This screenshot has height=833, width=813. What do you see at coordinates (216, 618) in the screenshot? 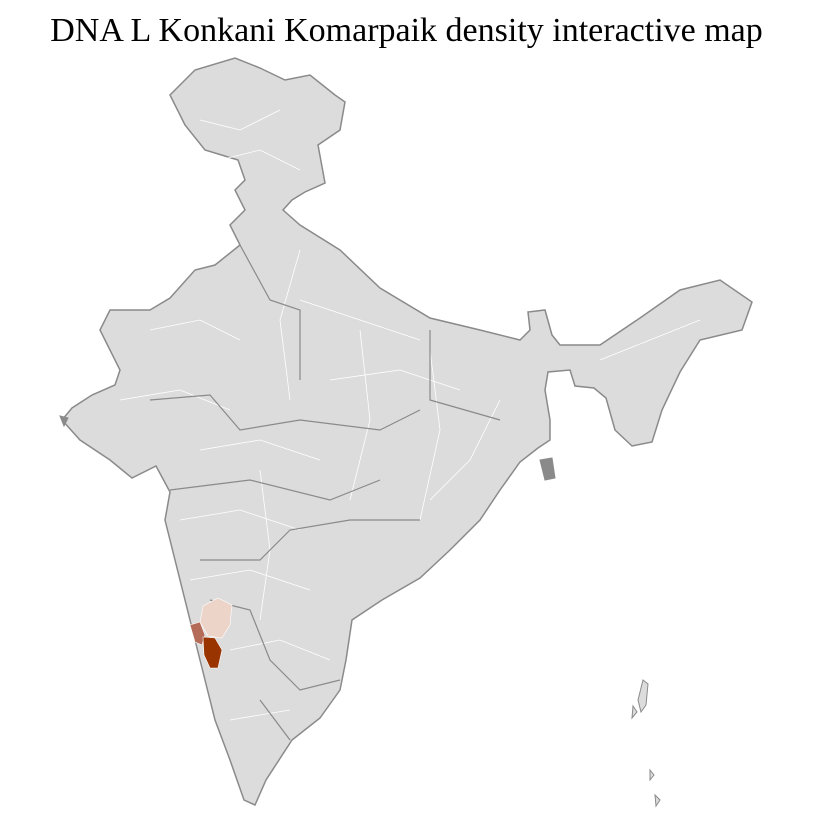
I see `district-low-density` at bounding box center [216, 618].